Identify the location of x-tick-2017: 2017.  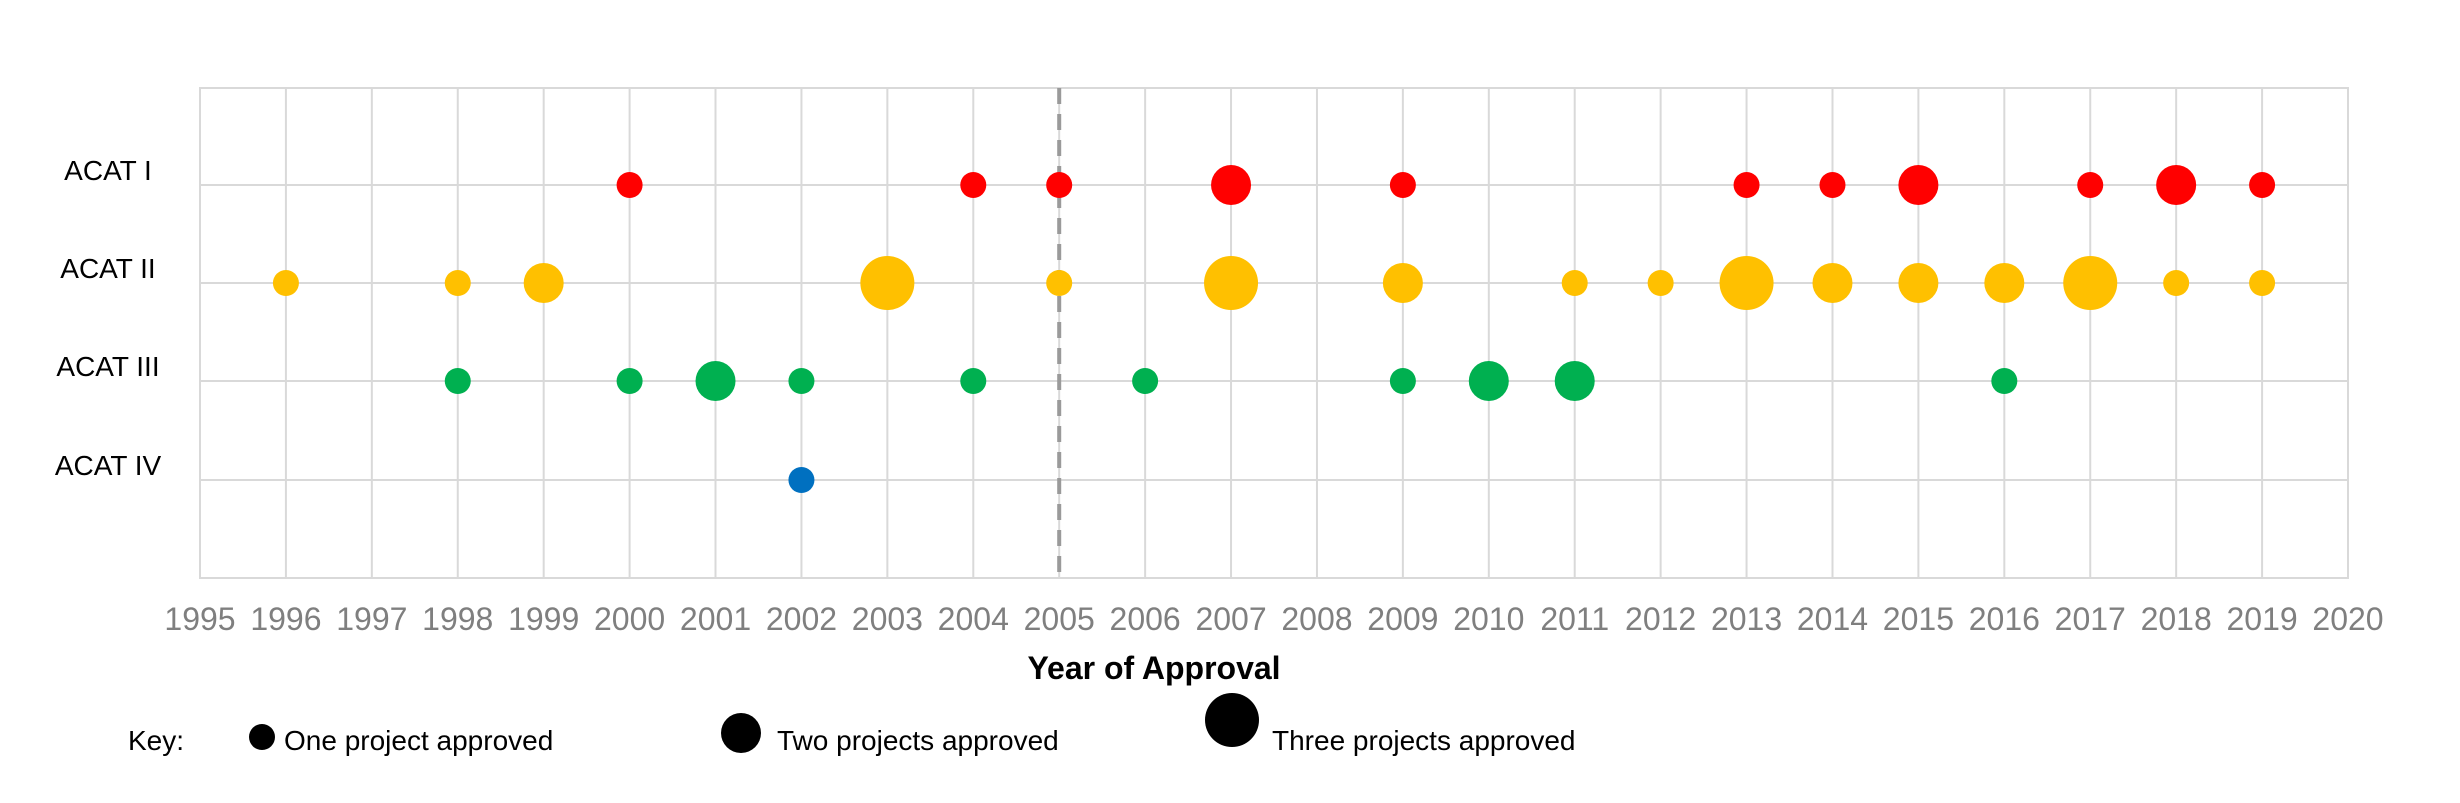
(2090, 619).